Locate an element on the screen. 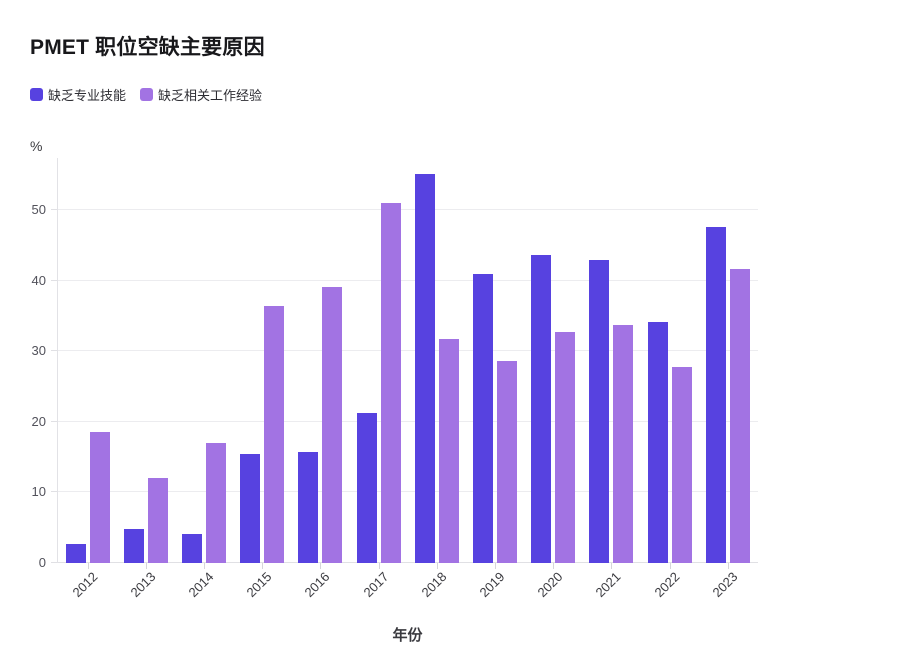 The image size is (903, 670). bar-skills-2014 is located at coordinates (191, 548).